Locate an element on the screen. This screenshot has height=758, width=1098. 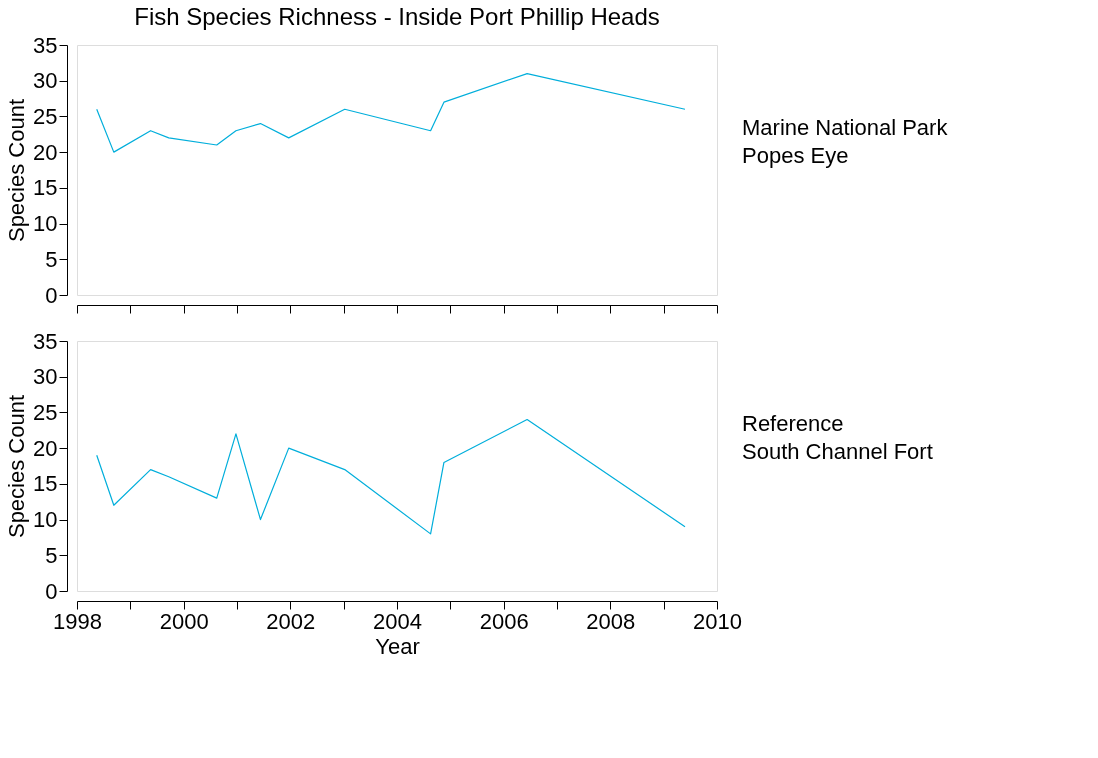
x-tick-label: 2008 is located at coordinates (611, 621).